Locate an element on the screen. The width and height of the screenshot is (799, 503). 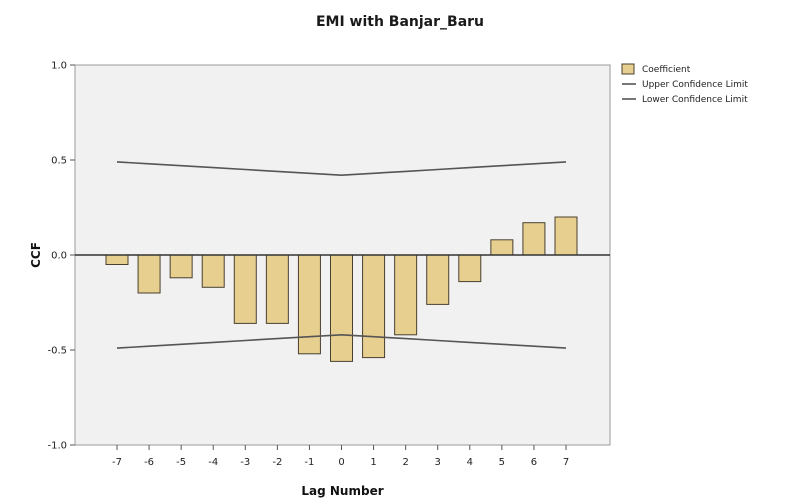
bar-lag--4 is located at coordinates (213, 271).